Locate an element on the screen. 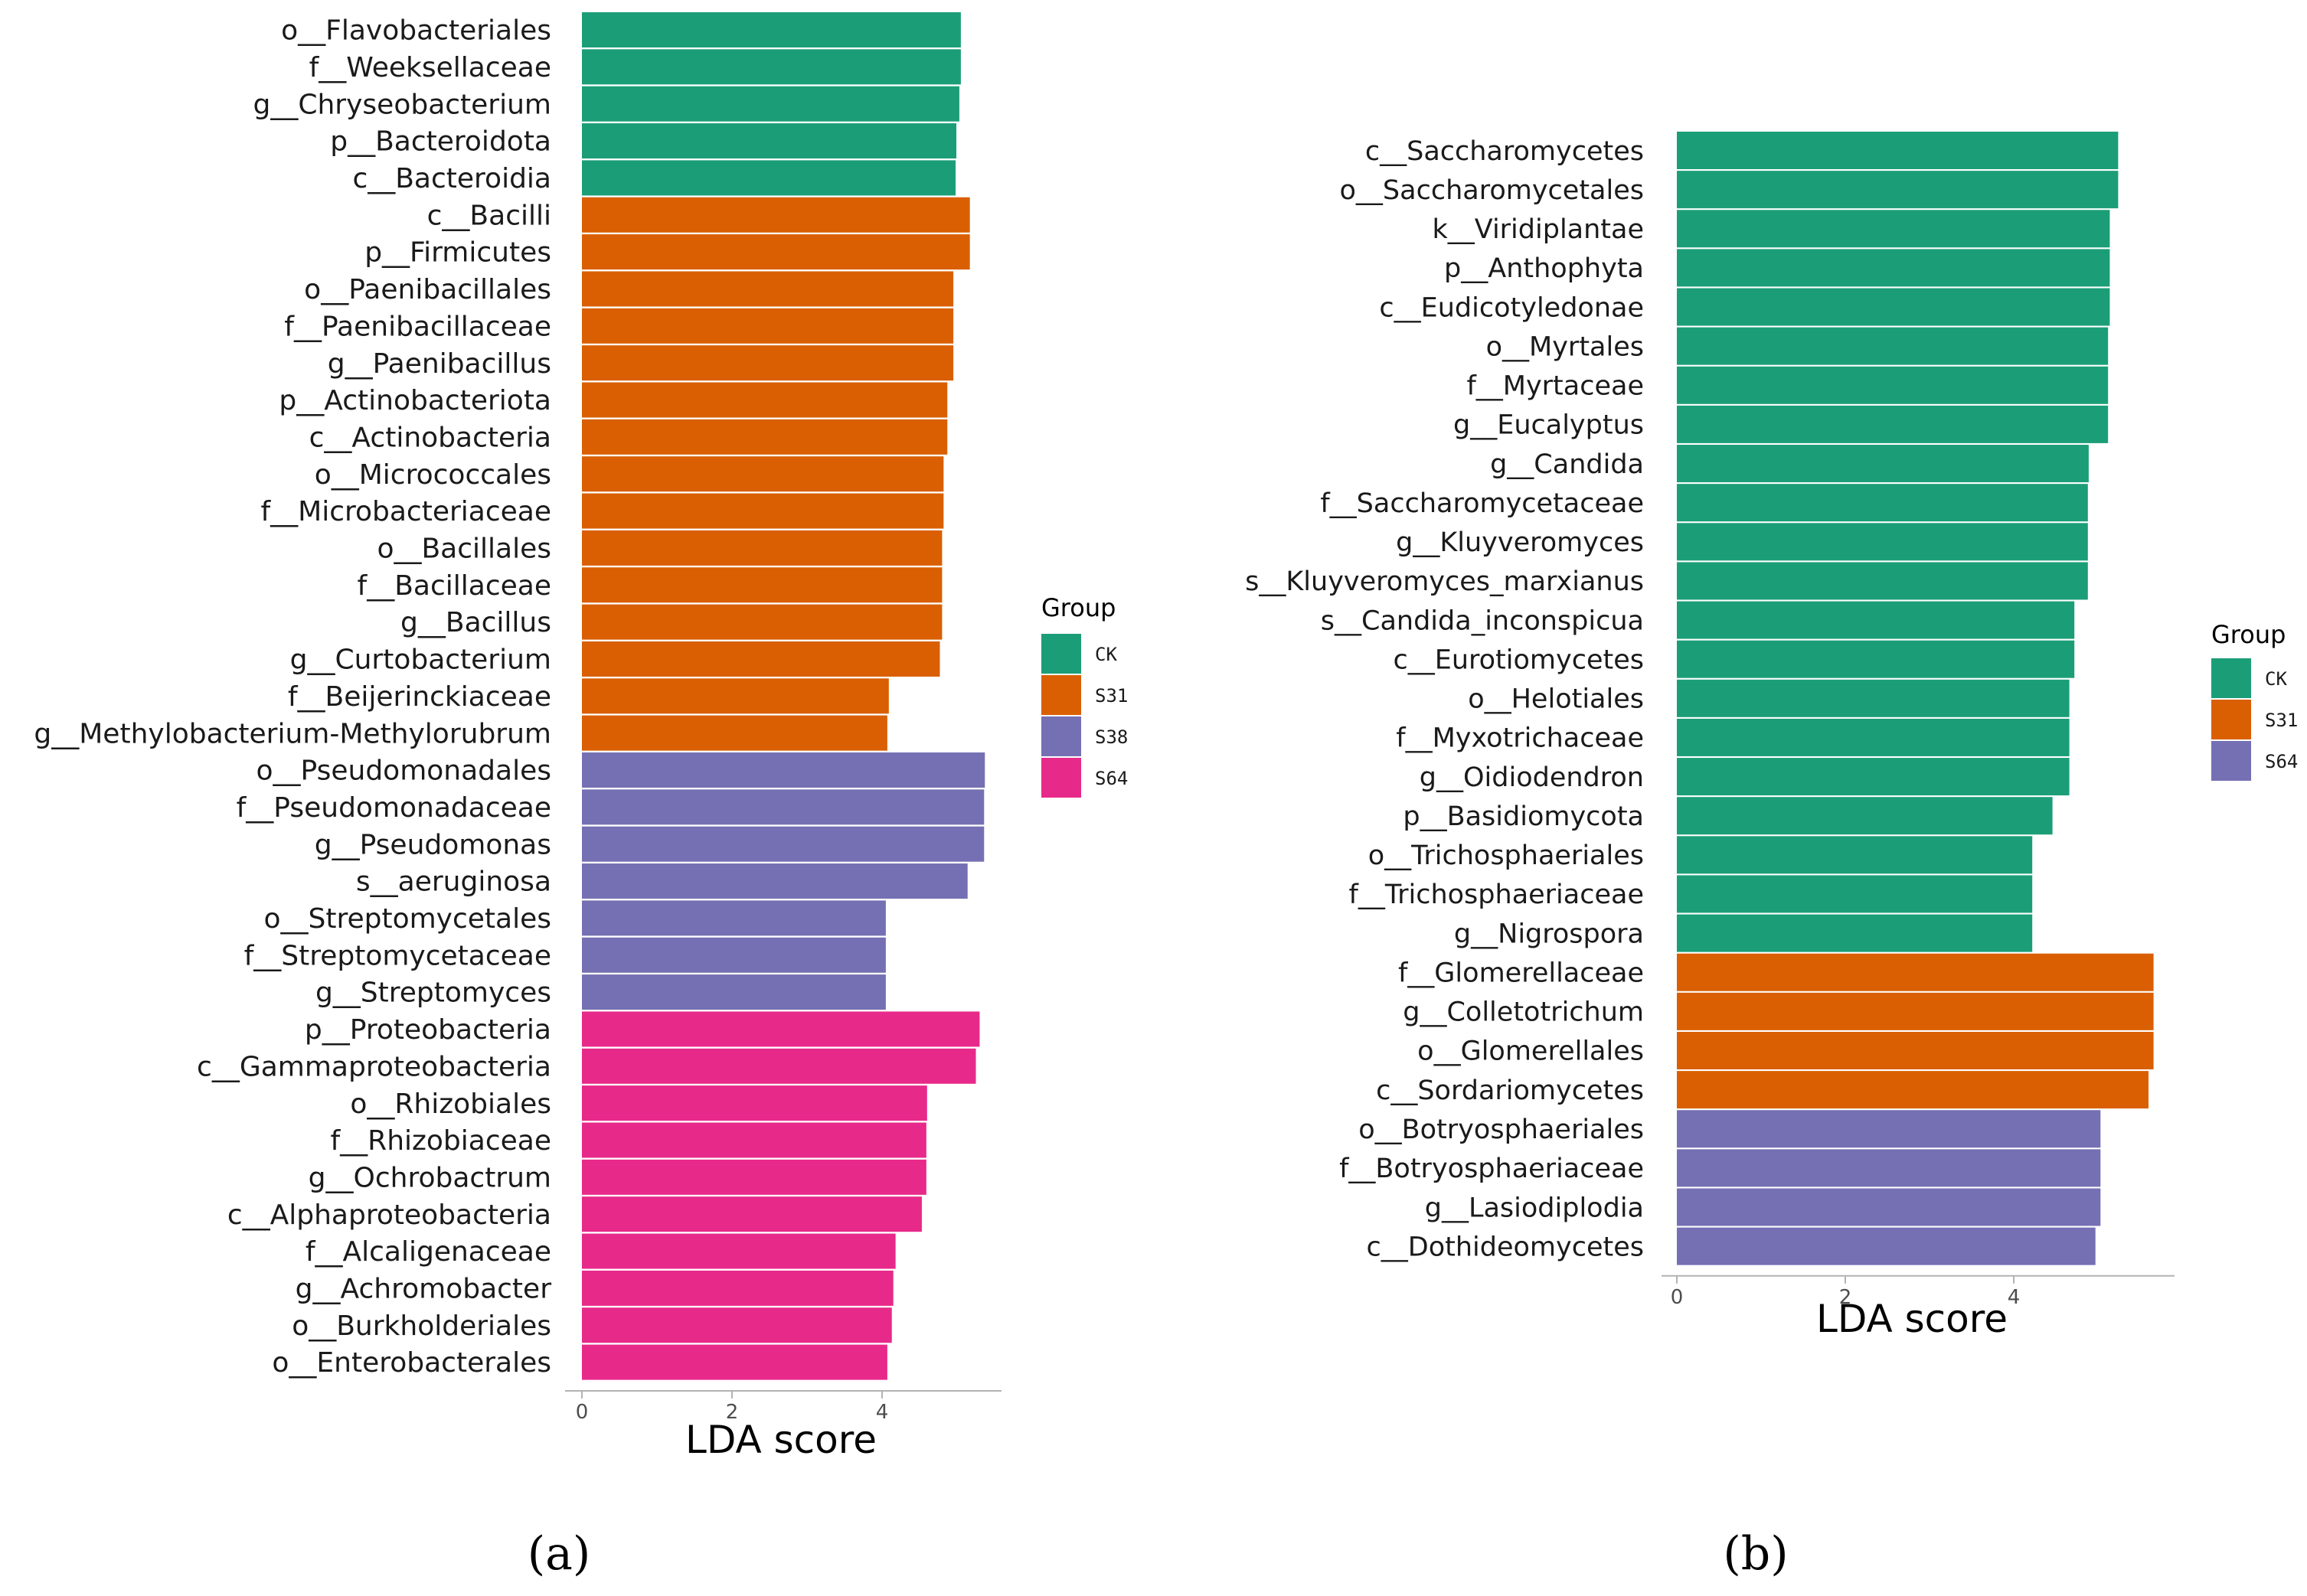  panel-a-category-label: f__Weeksellaceae is located at coordinates (430, 67).